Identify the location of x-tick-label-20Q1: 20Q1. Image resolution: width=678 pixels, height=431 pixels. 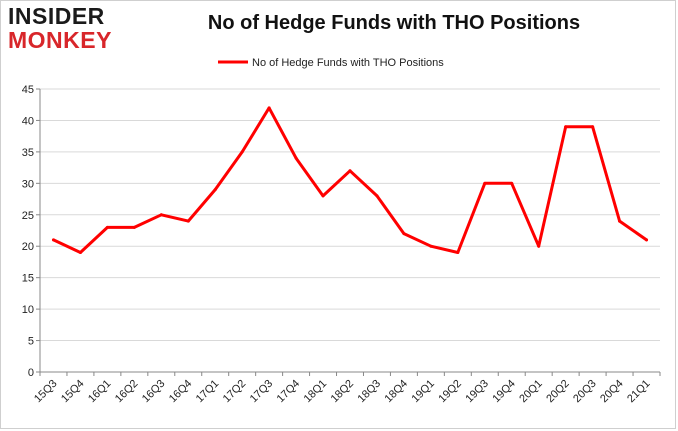
(531, 392).